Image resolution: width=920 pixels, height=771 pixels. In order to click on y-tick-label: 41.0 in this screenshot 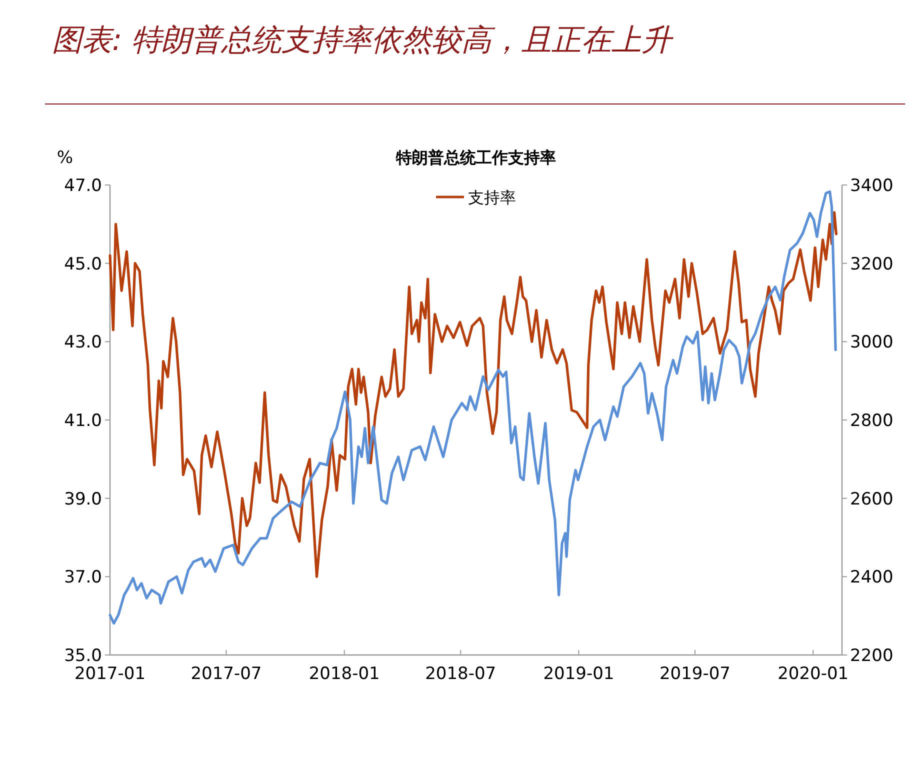, I will do `click(83, 421)`.